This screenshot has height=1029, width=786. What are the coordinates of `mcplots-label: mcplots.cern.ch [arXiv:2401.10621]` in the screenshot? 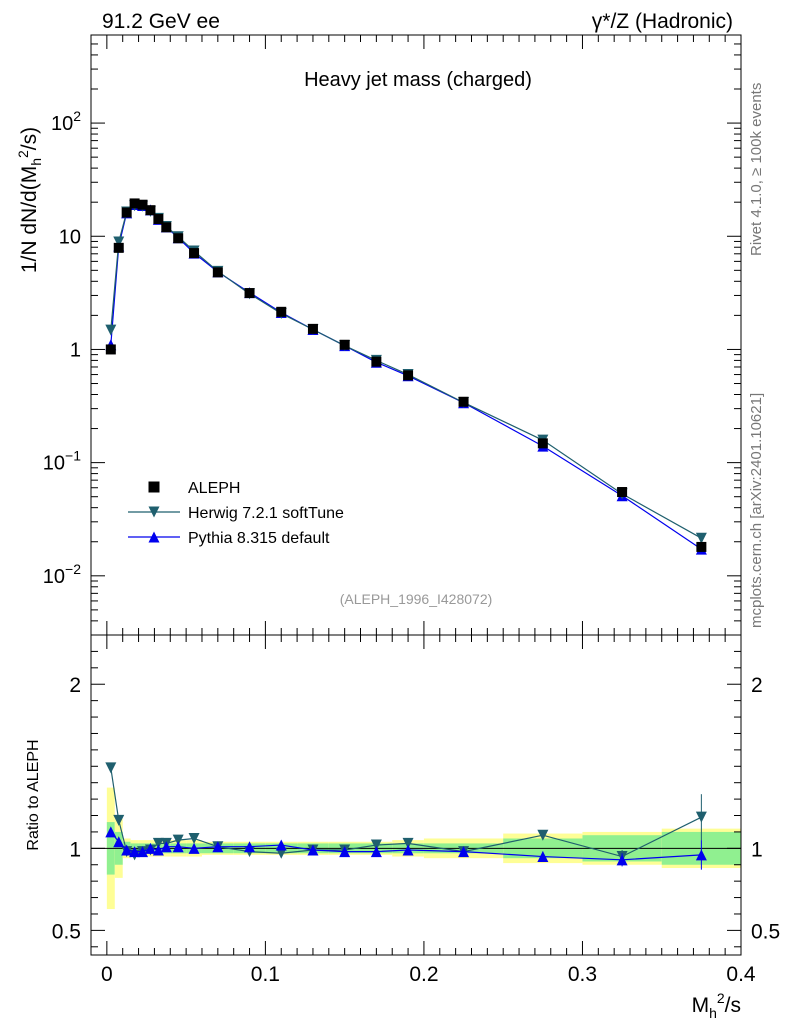 It's located at (756, 510).